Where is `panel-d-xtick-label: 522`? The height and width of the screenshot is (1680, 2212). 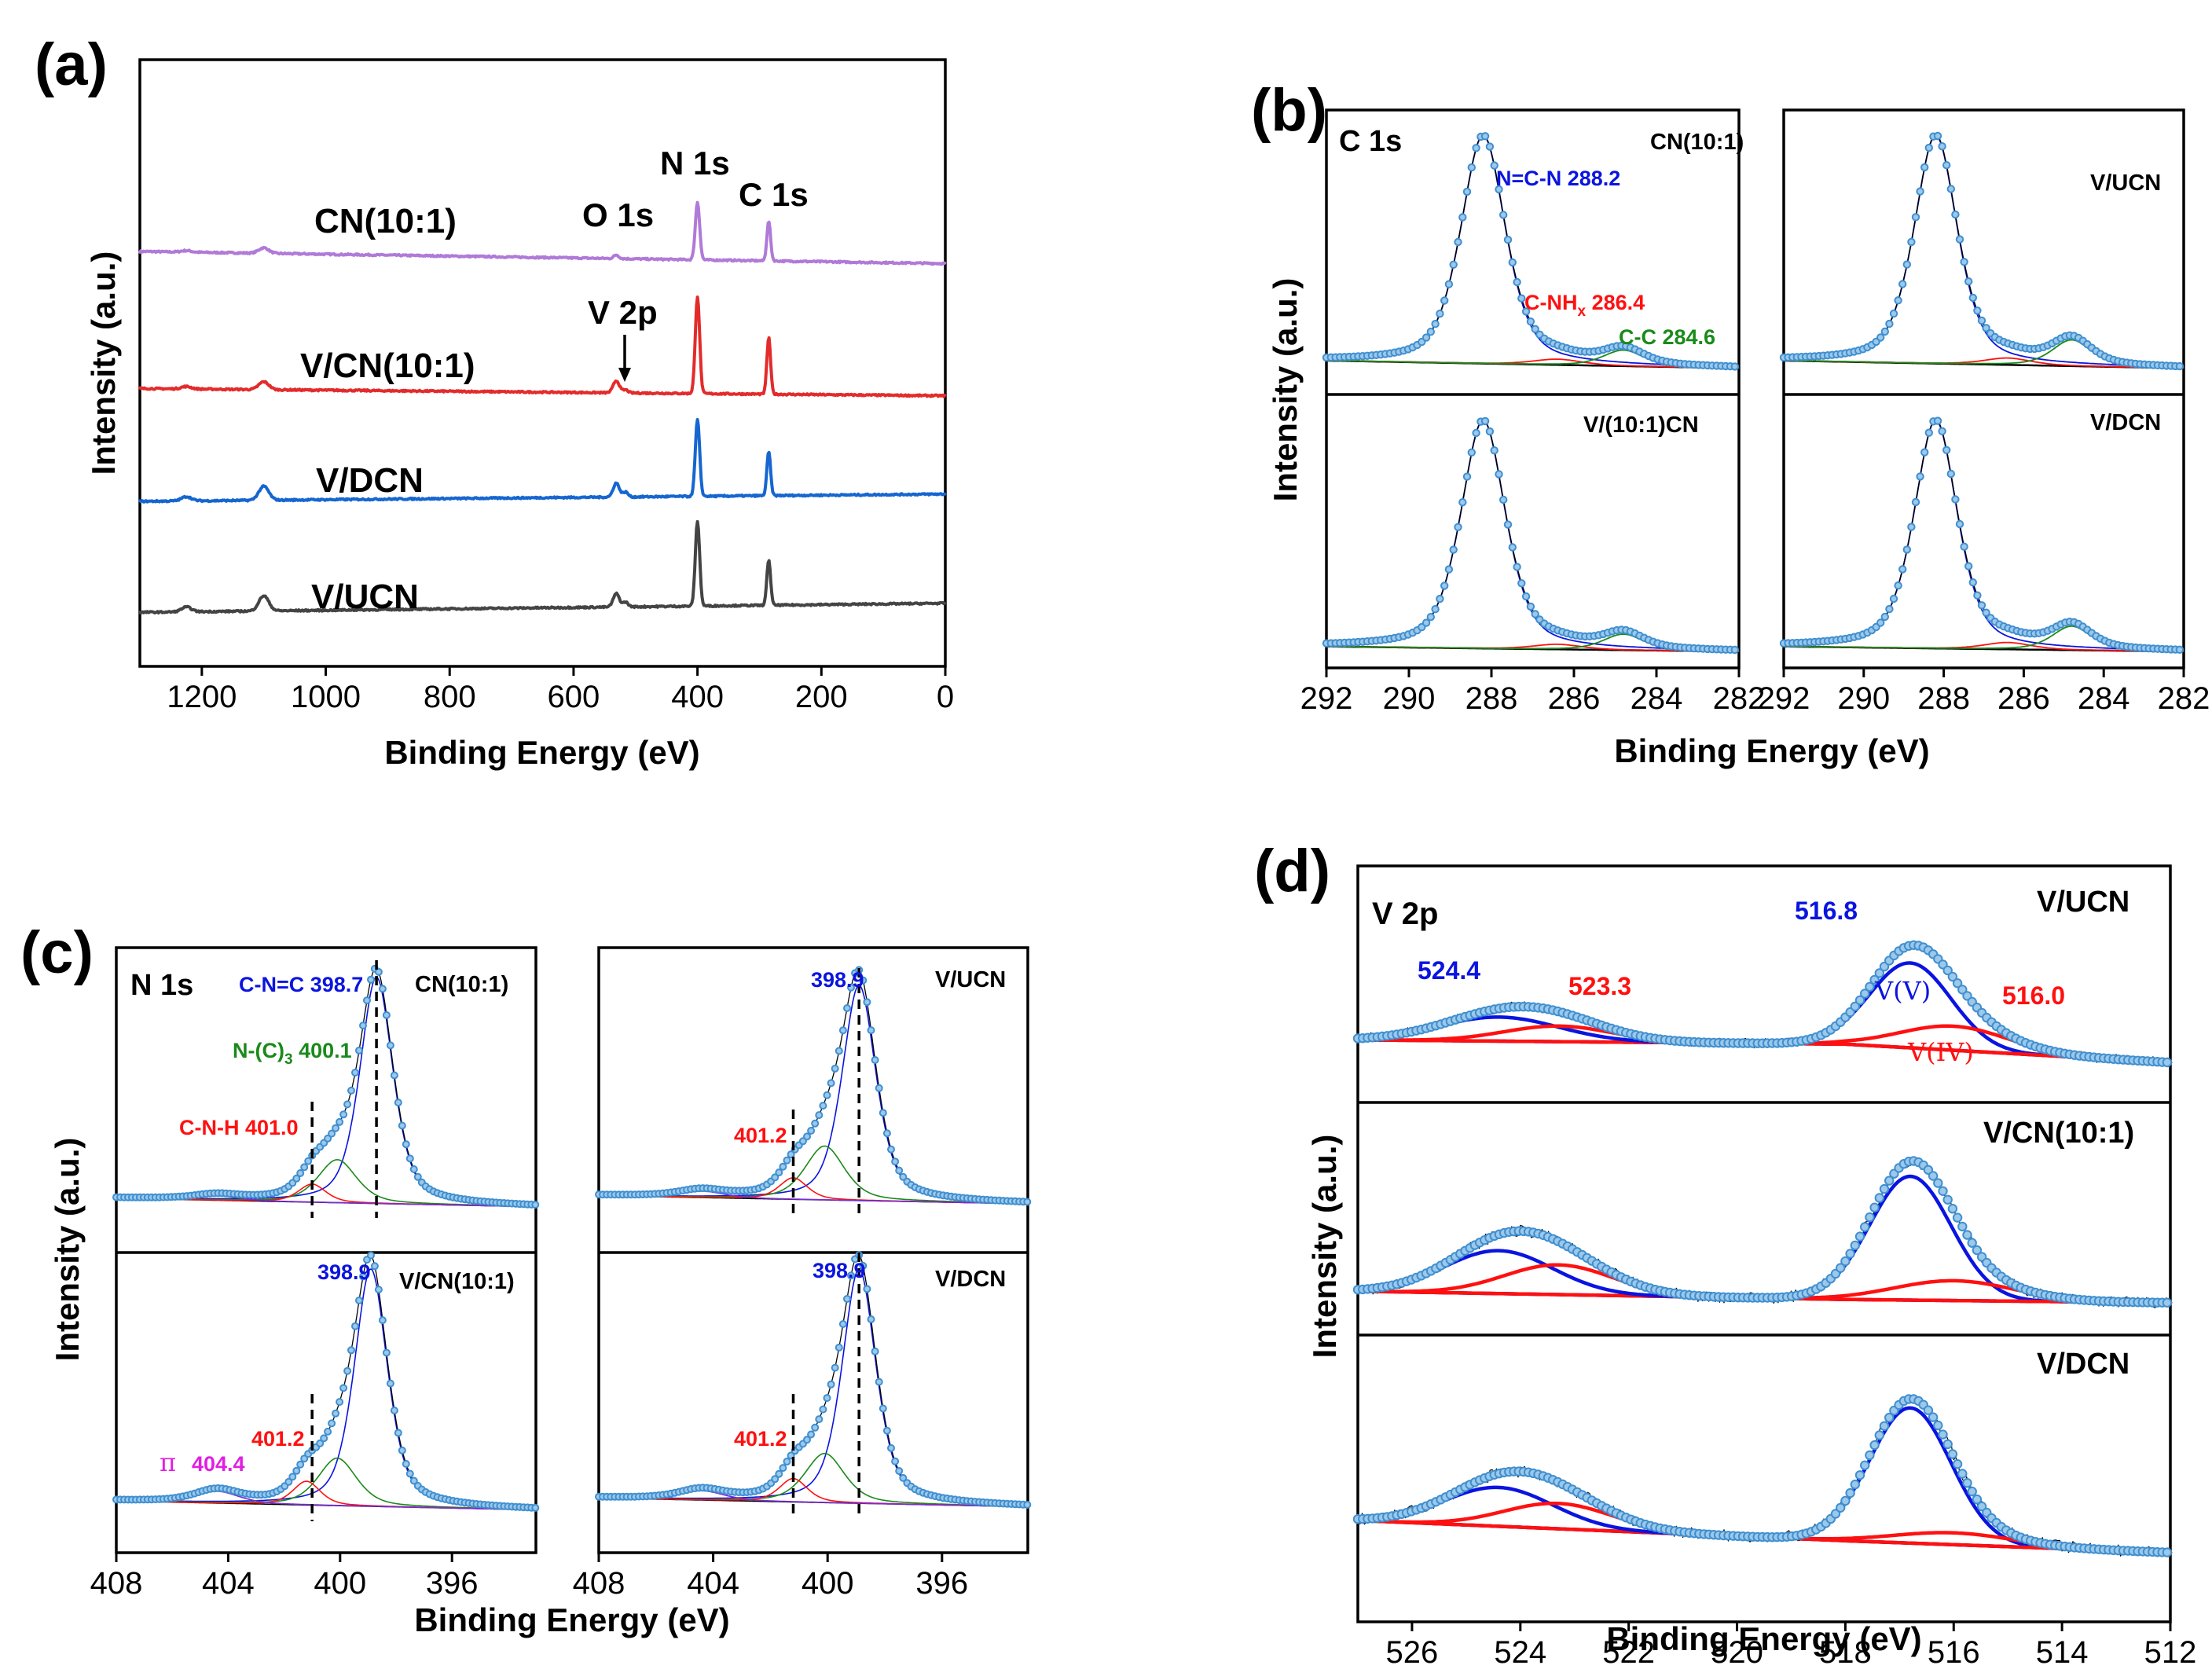 panel-d-xtick-label: 522 is located at coordinates (1628, 1652).